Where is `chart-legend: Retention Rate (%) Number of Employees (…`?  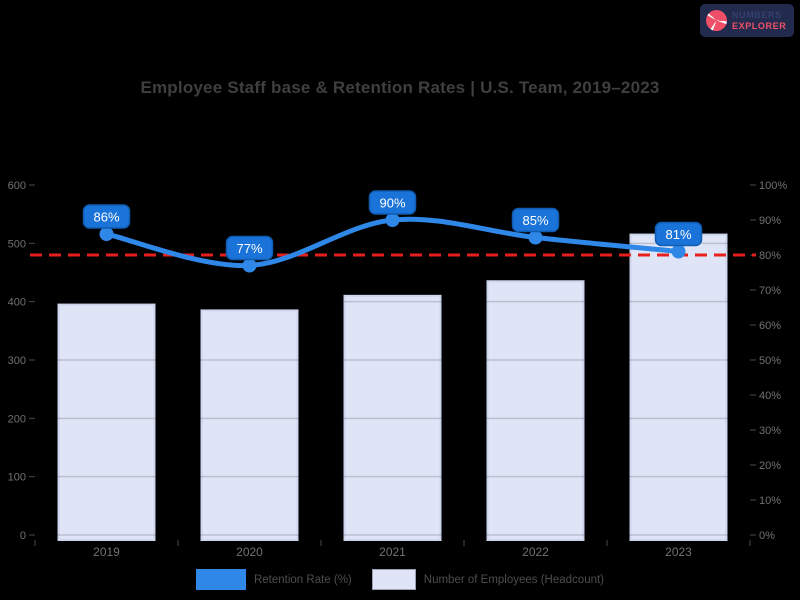 chart-legend: Retention Rate (%) Number of Employees (… is located at coordinates (400, 579).